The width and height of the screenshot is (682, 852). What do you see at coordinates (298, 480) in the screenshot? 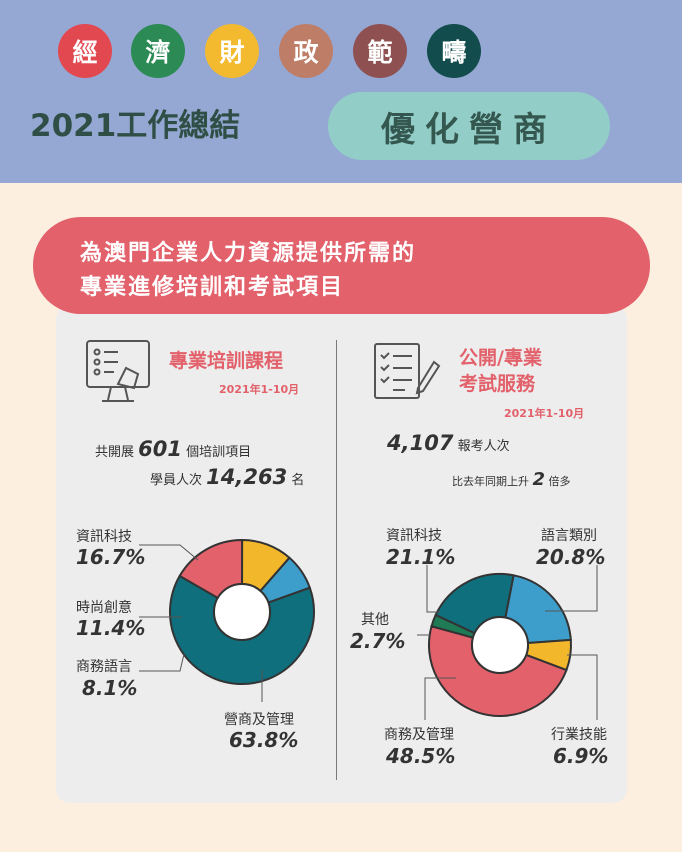
I see `left-stat2-suffix: 名` at bounding box center [298, 480].